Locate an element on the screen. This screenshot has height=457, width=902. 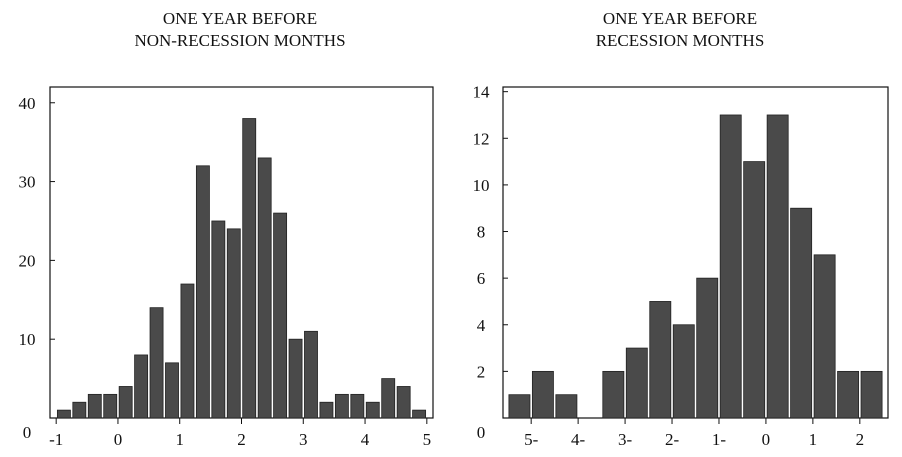
x-tick-label: 3 is located at coordinates (303, 439).